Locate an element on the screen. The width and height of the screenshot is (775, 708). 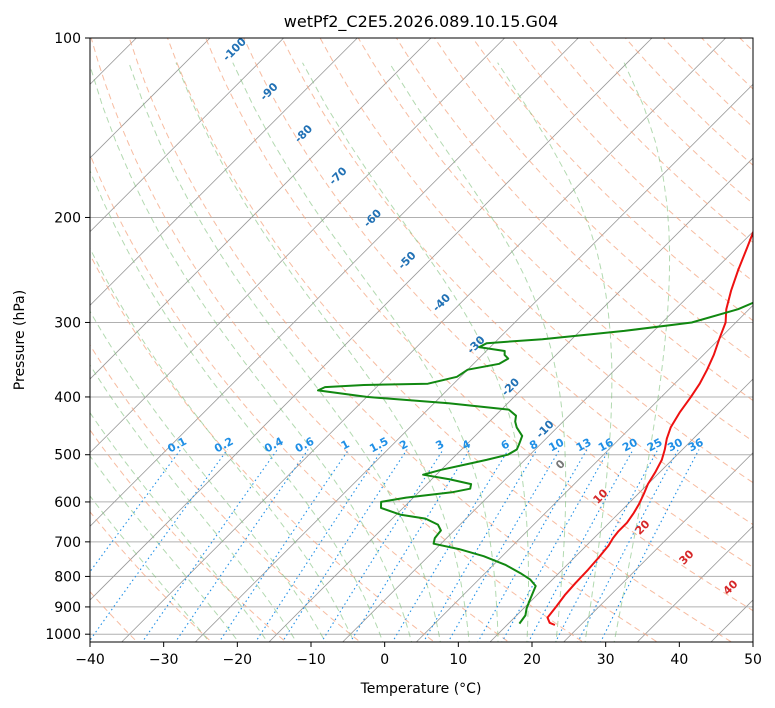
x-tick-label: 0 is located at coordinates (384, 660).